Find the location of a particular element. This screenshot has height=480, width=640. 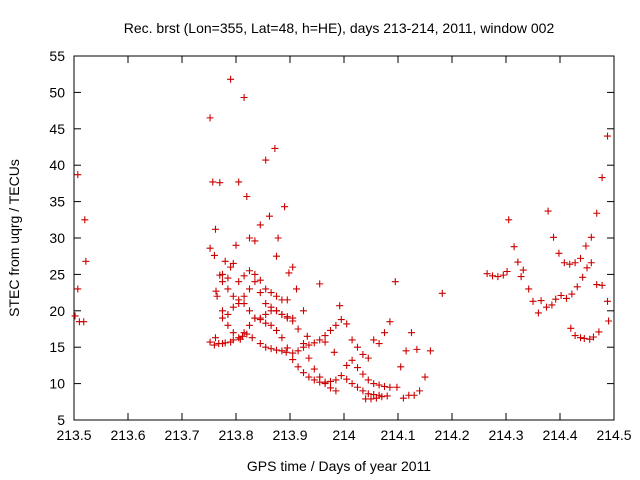

y-tick-label: 15 is located at coordinates (57, 347).